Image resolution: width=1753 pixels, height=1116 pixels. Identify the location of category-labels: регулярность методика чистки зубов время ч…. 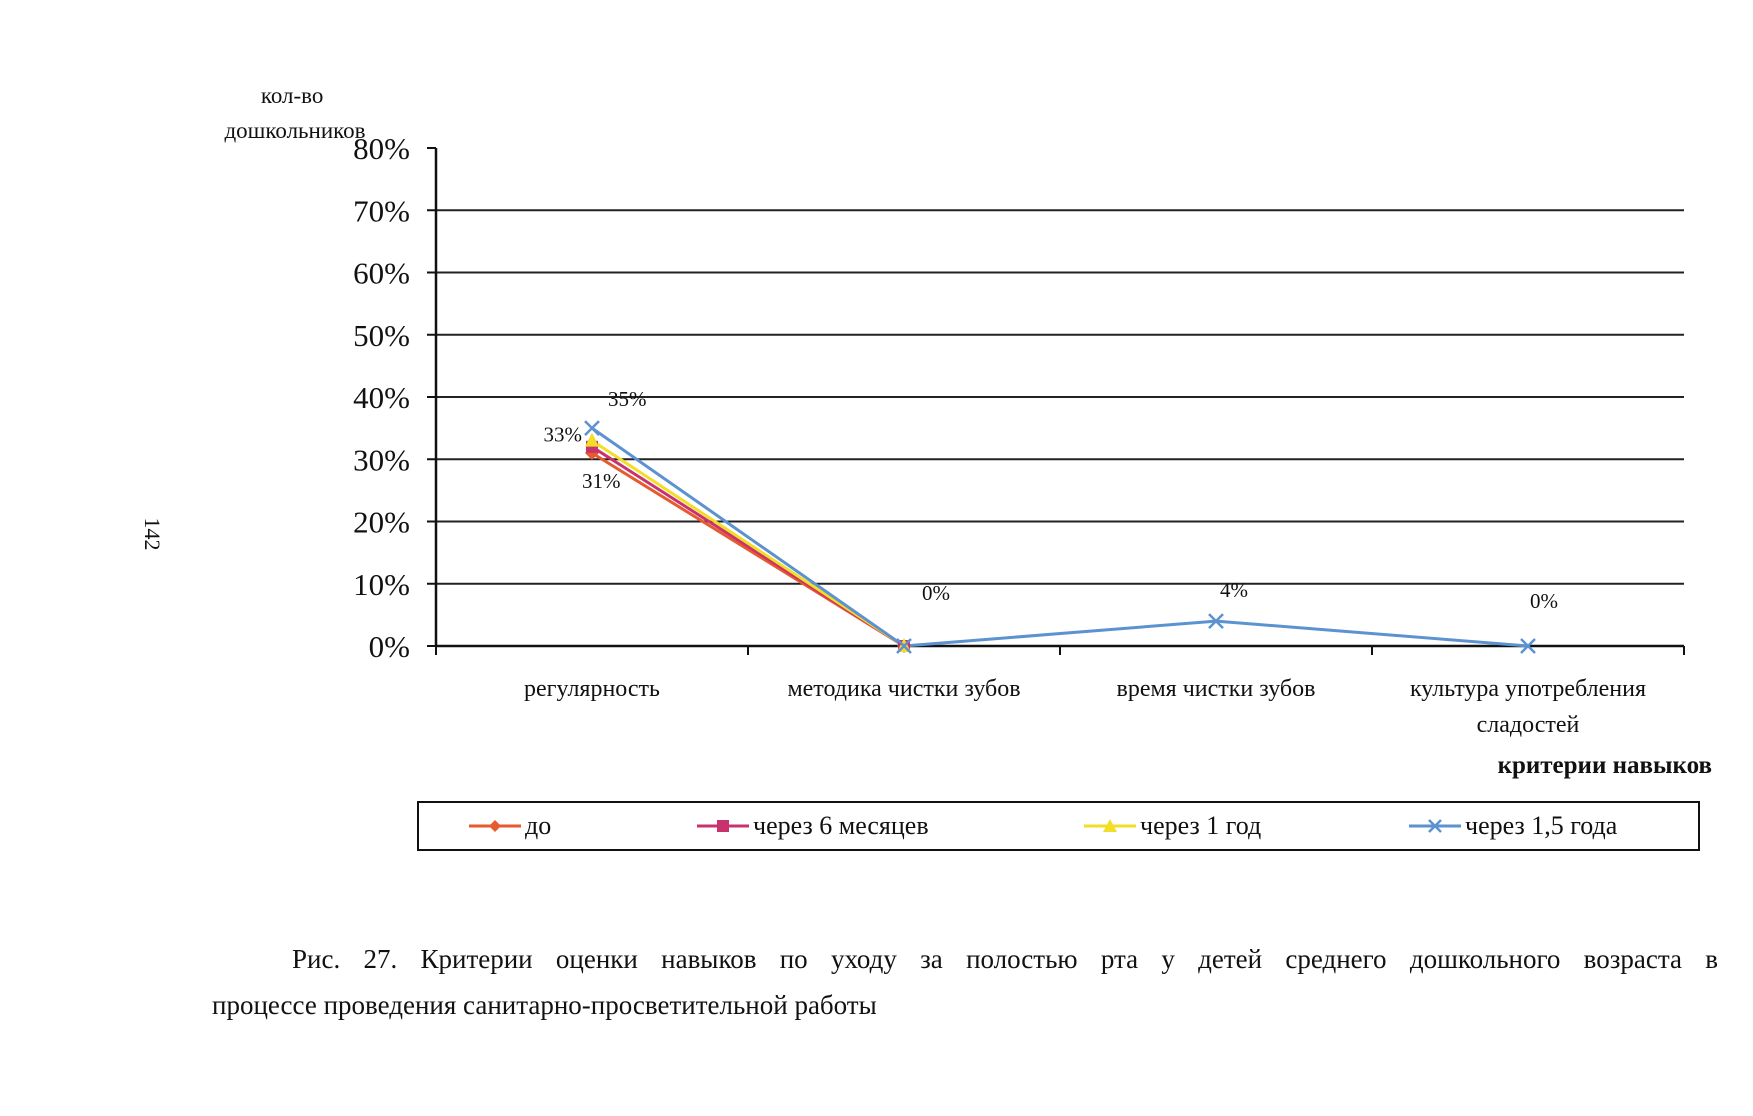
(1085, 707).